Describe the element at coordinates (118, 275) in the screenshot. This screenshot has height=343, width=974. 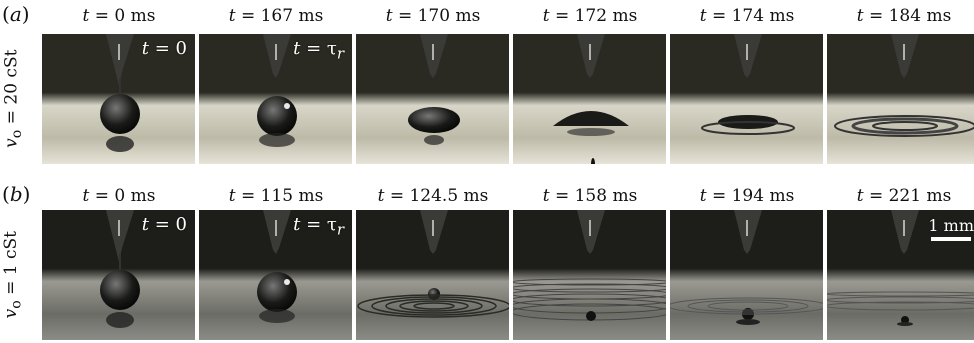
I see `photo-frame-b-1: t = 0` at that location.